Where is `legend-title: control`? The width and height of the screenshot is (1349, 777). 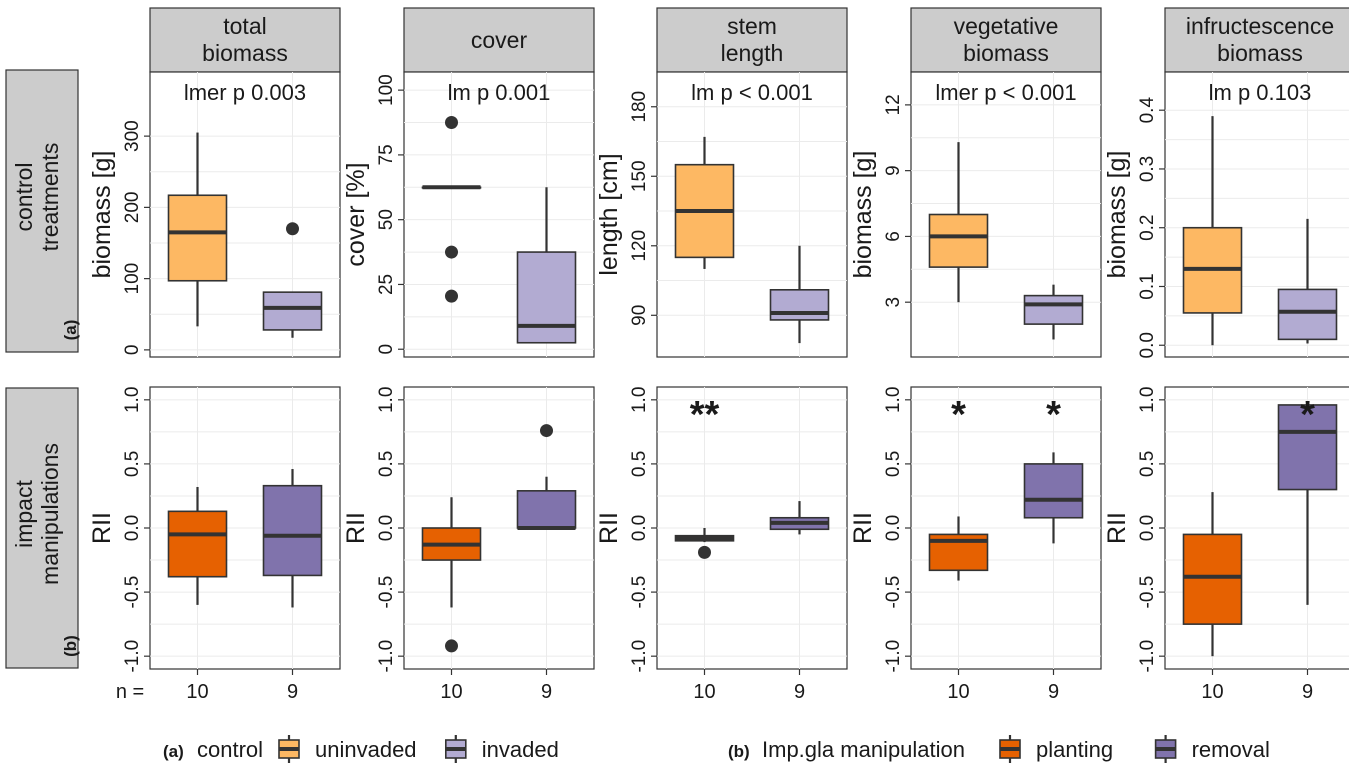 legend-title: control is located at coordinates (230, 749).